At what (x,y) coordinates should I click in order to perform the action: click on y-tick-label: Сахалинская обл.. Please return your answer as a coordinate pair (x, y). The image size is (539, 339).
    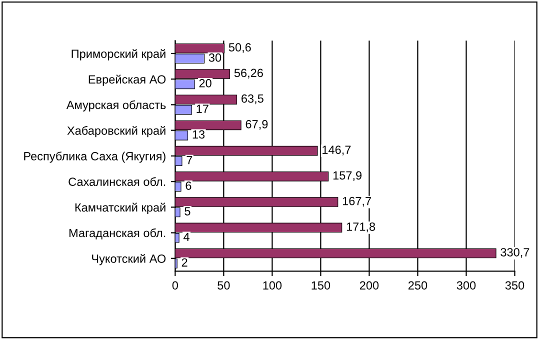
    Looking at the image, I should click on (117, 181).